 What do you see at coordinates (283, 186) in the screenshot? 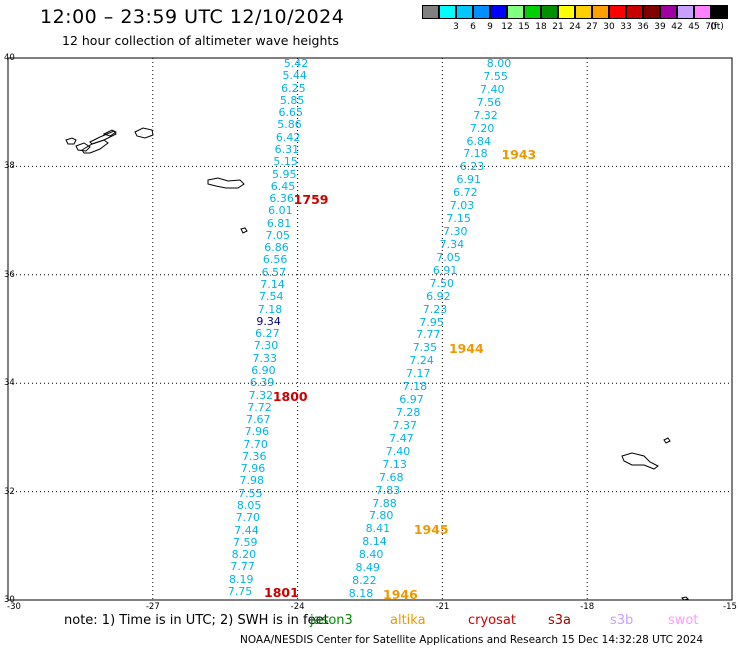
I see `wave-height-value: 6.45` at bounding box center [283, 186].